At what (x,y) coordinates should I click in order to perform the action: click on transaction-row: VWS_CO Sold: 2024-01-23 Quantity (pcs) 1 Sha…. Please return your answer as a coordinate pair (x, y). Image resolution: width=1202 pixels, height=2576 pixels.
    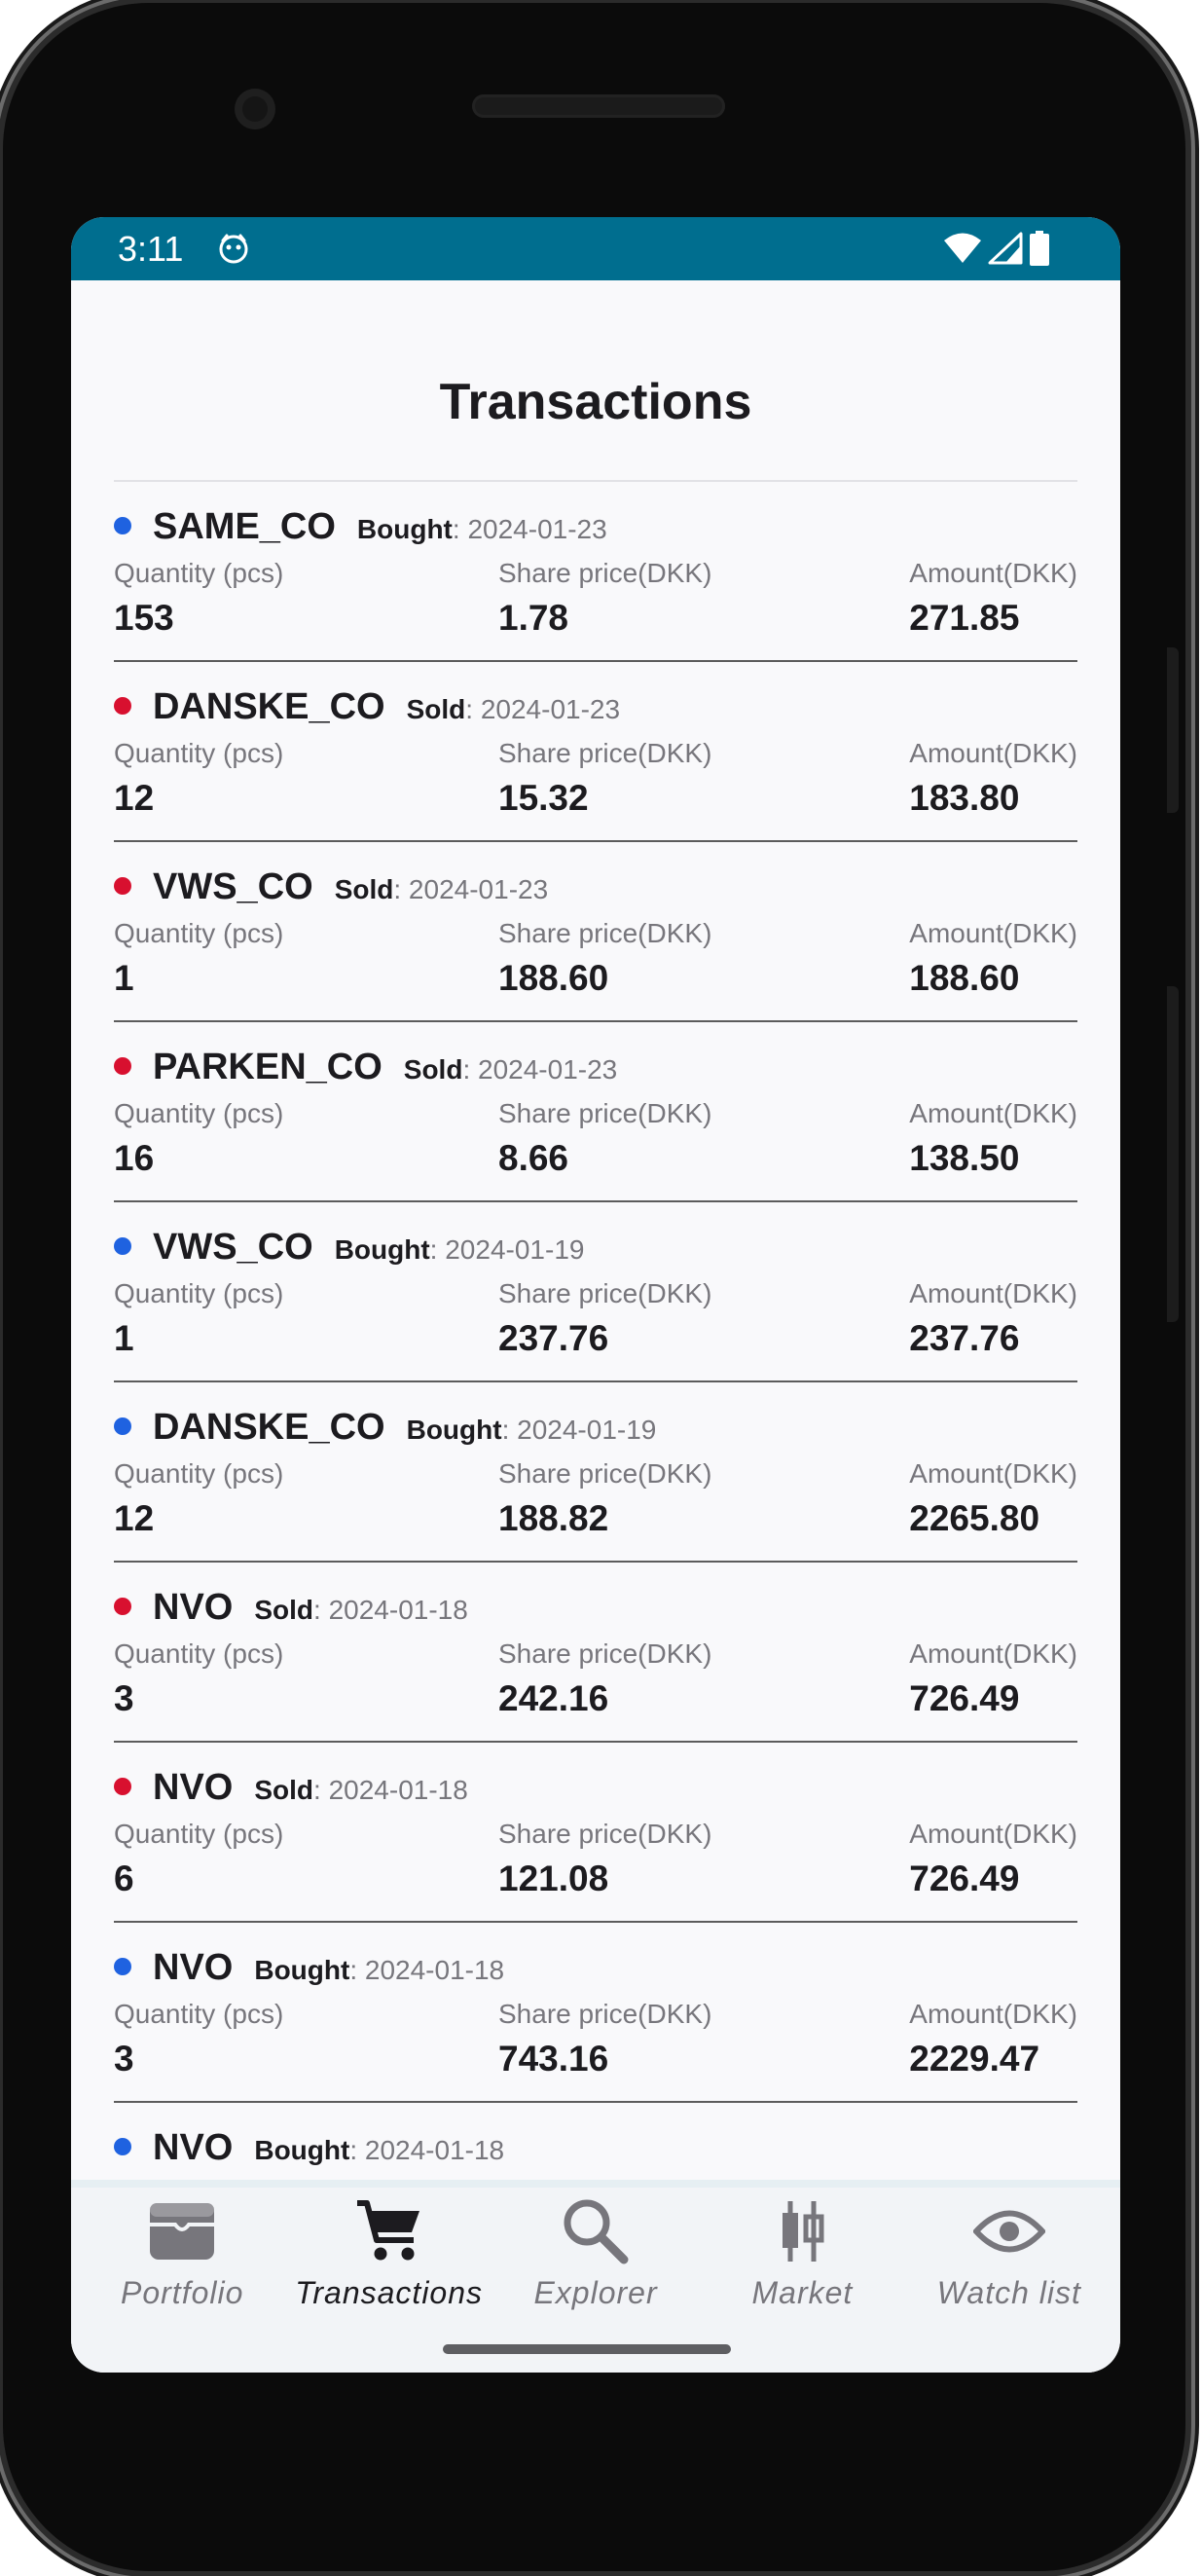
    Looking at the image, I should click on (595, 932).